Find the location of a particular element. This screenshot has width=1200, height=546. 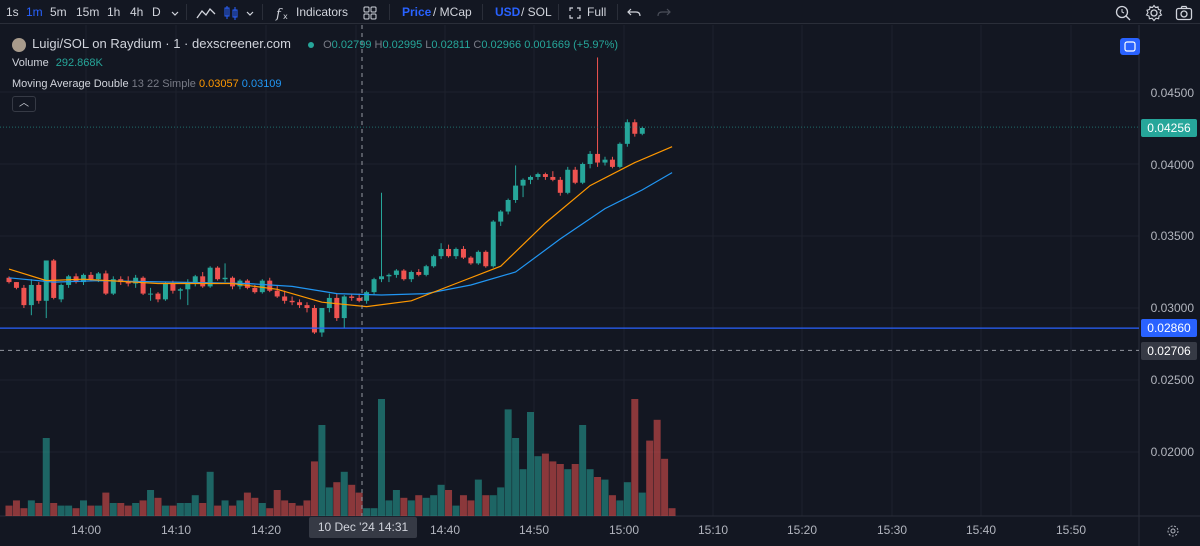

fullscreen-icon is located at coordinates (575, 12).